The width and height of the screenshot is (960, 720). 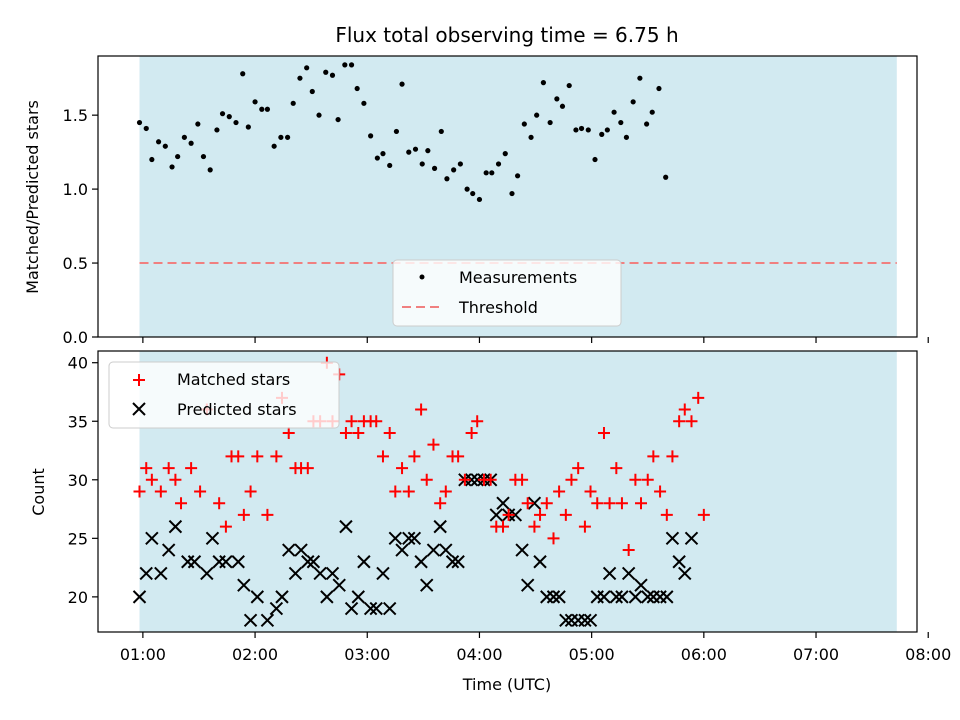 What do you see at coordinates (139, 409) in the screenshot?
I see `legend-predicted-marker` at bounding box center [139, 409].